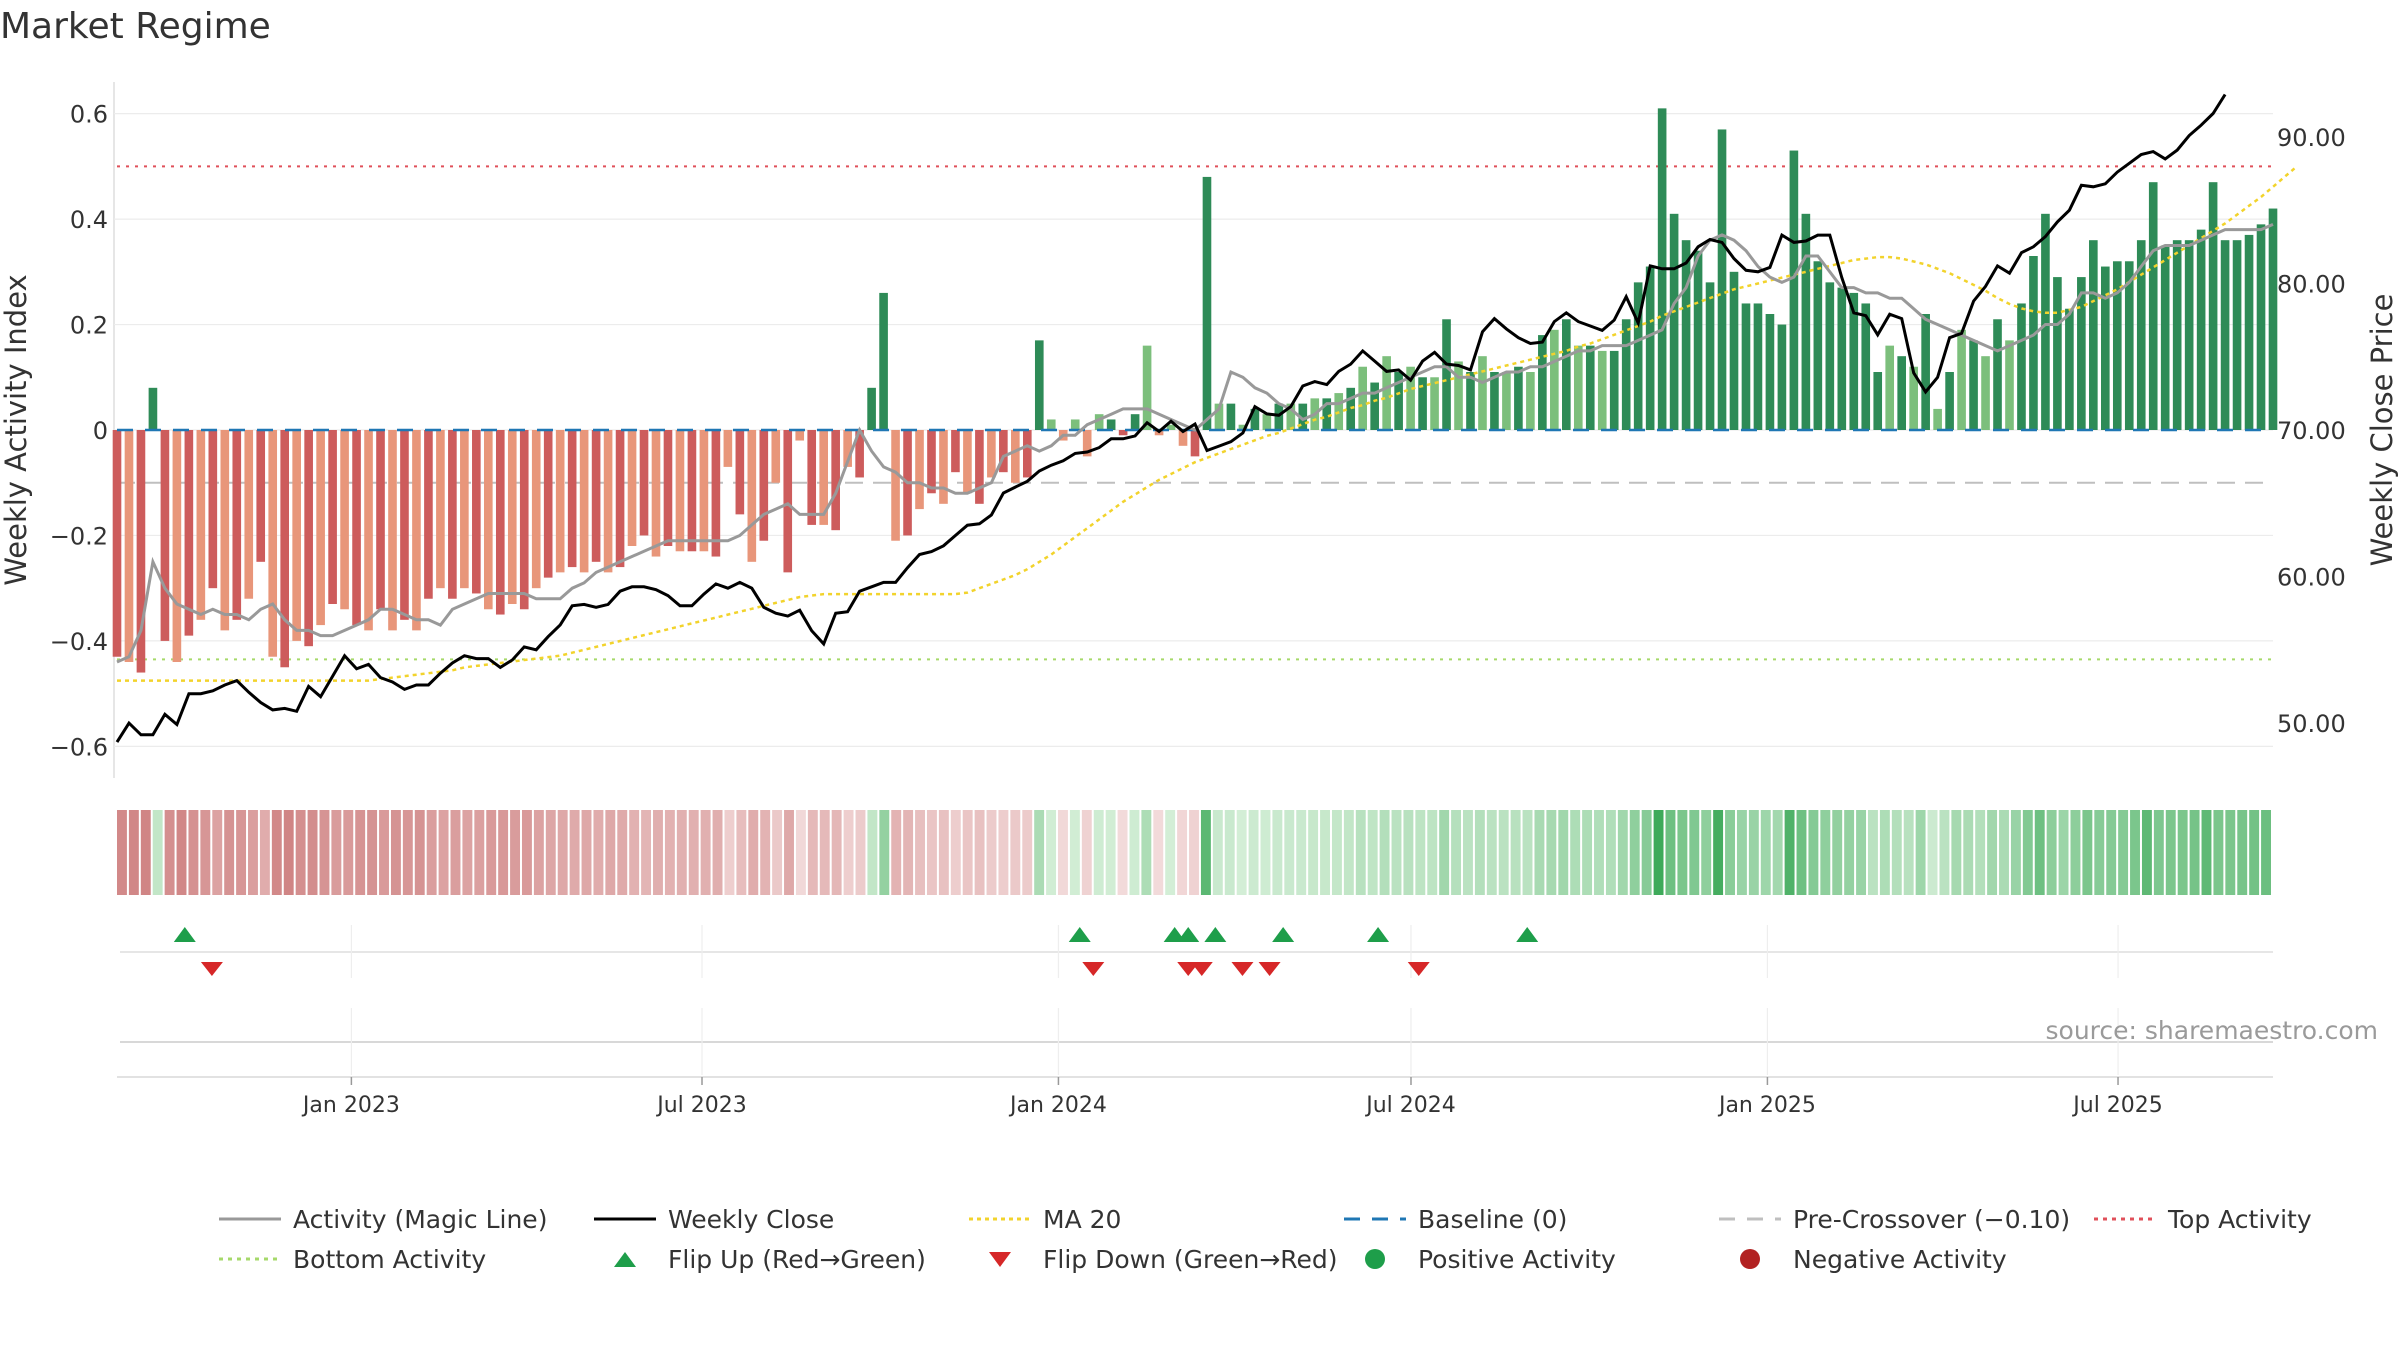 The height and width of the screenshot is (1350, 2400). Describe the element at coordinates (1196, 951) in the screenshot. I see `flip-markers-panel` at that location.